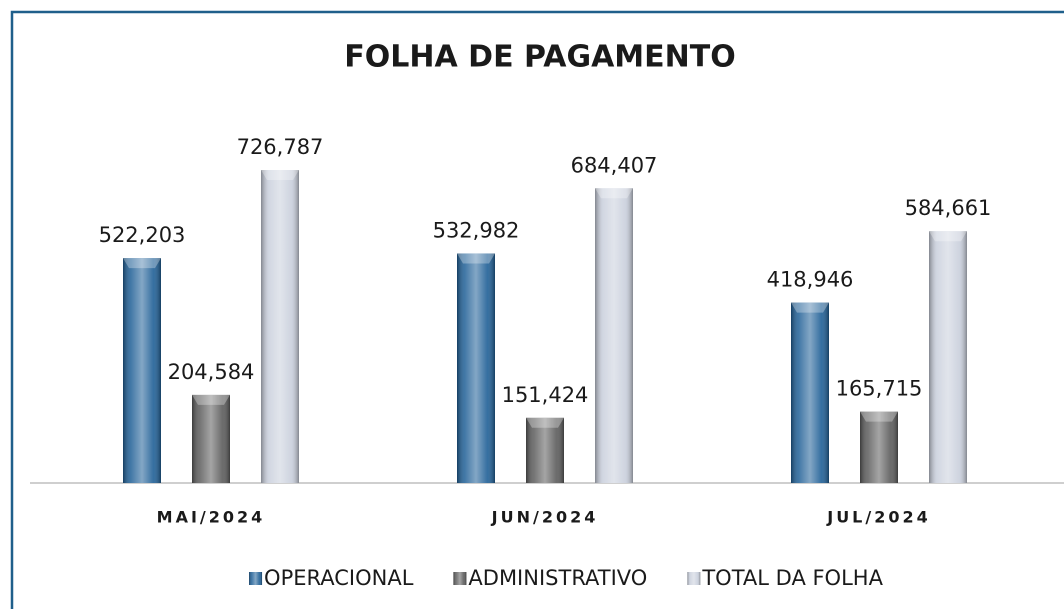 This screenshot has height=609, width=1064. I want to click on x-tick-label: JUN/2024, so click(545, 517).